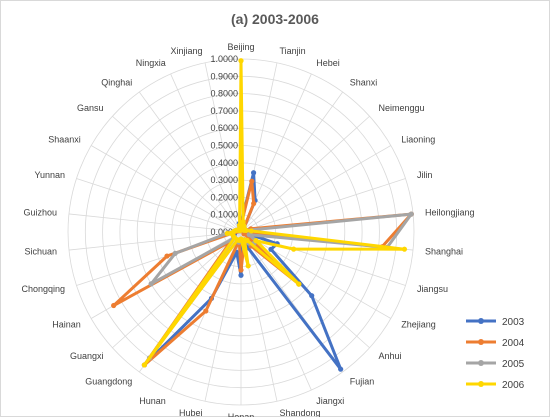 The height and width of the screenshot is (417, 550). I want to click on data-point-2003-fujian, so click(341, 369).